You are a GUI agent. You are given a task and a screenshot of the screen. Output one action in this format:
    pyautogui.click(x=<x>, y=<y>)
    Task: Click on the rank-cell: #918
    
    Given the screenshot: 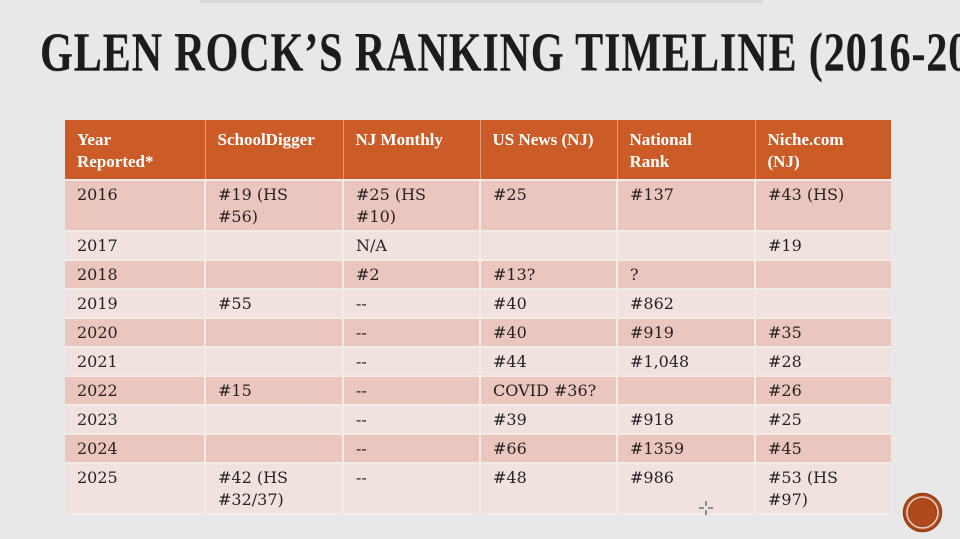 What is the action you would take?
    pyautogui.click(x=686, y=419)
    